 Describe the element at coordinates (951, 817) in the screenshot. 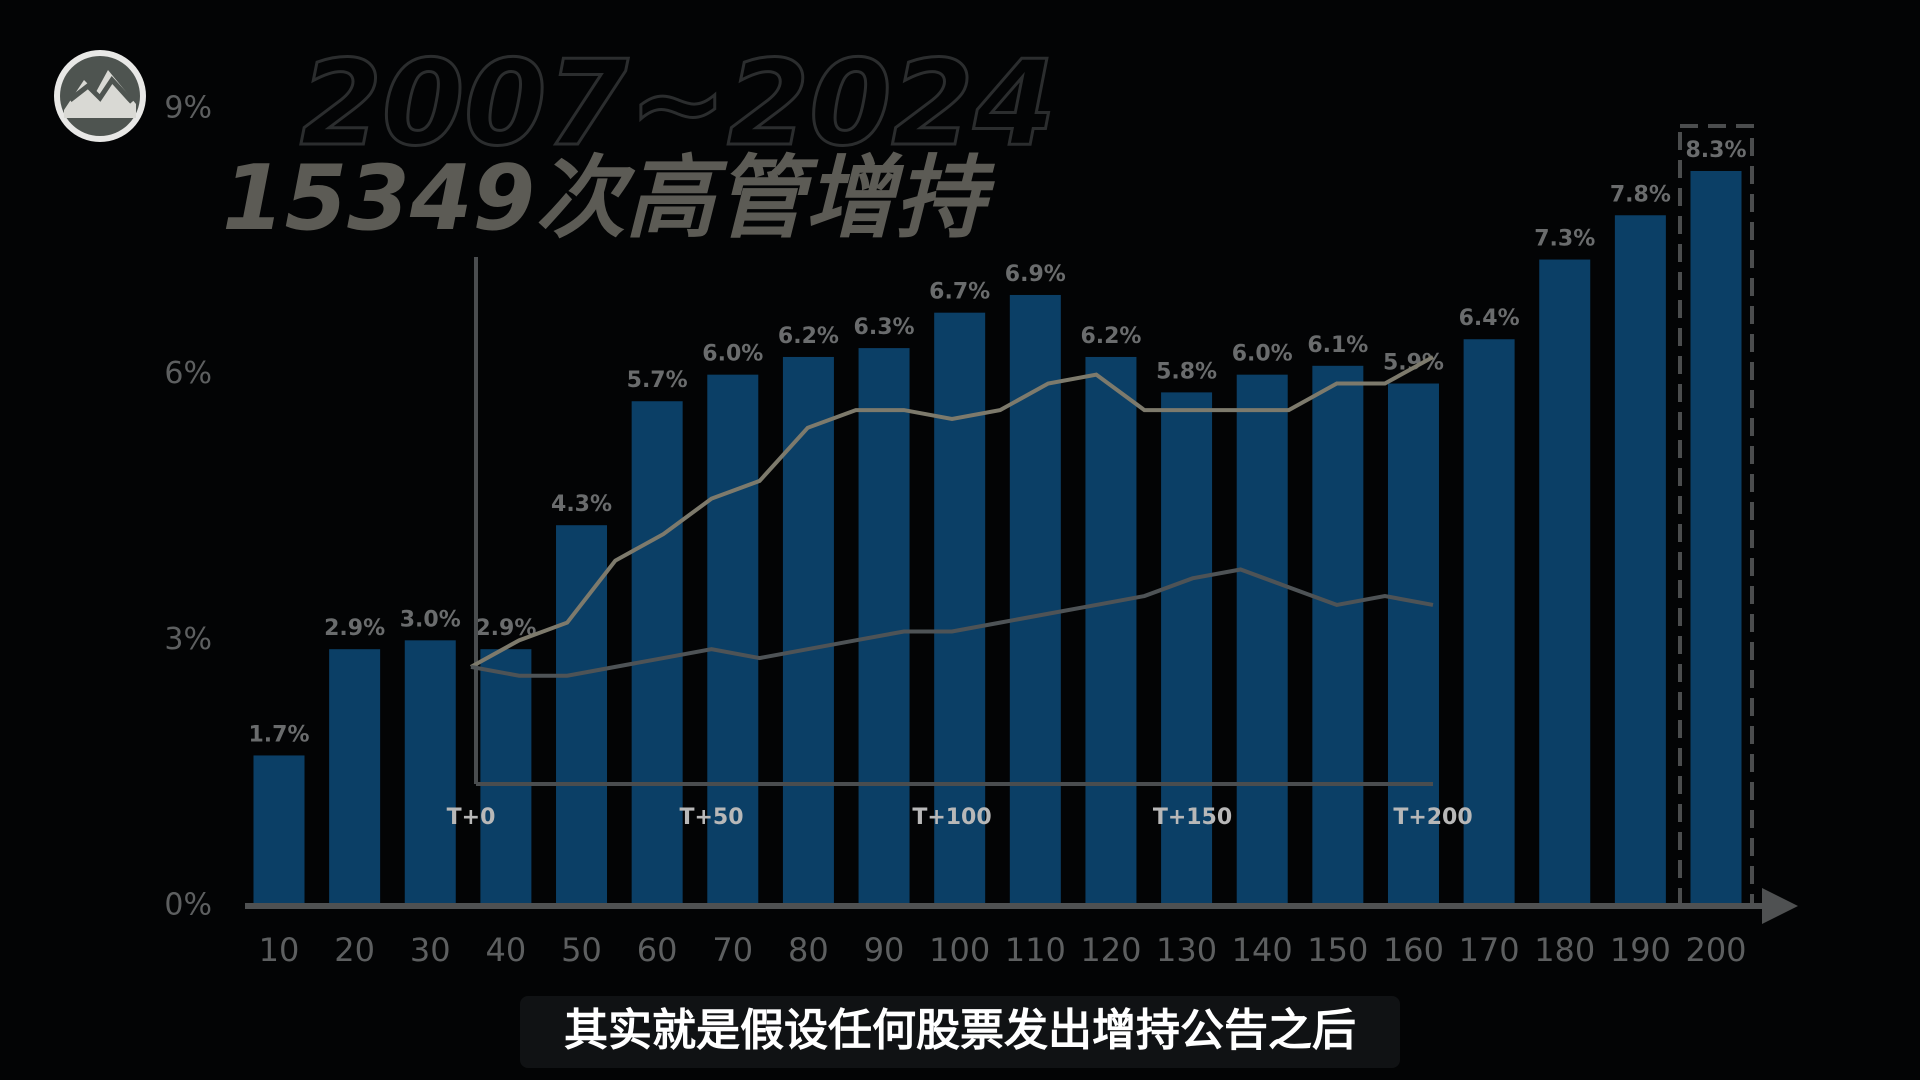

I see `inset-x-tick-label: T+100` at that location.